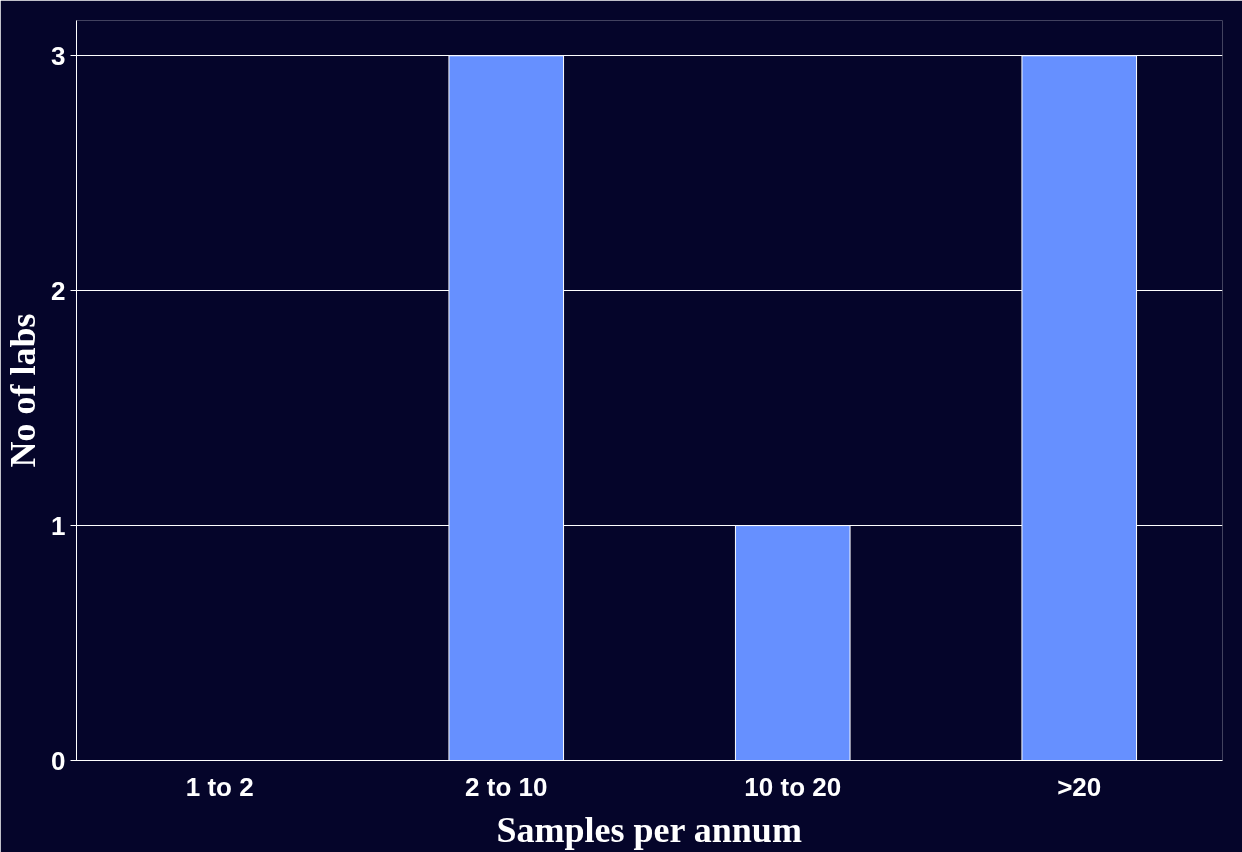 Image resolution: width=1242 pixels, height=852 pixels. I want to click on y-tick-label: 1, so click(58, 525).